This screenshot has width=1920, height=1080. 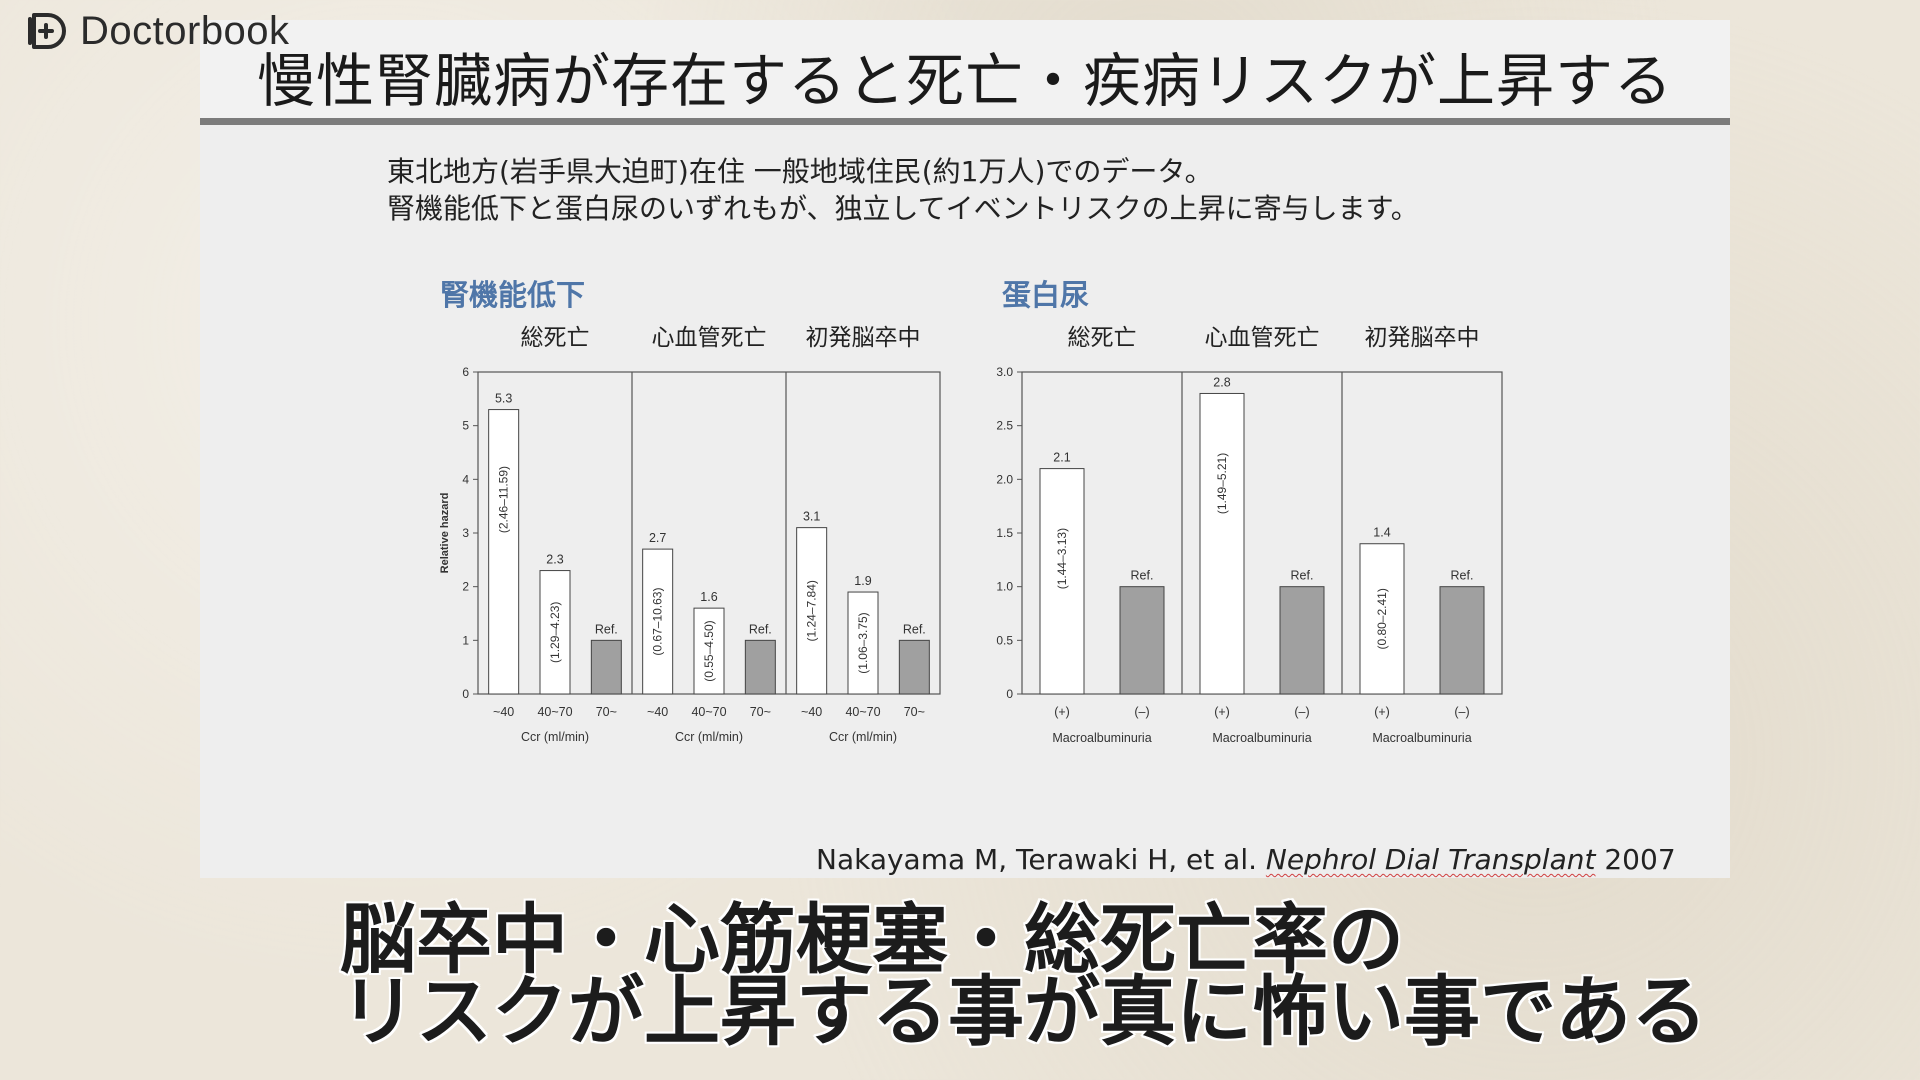 What do you see at coordinates (903, 208) in the screenshot?
I see `intro-line-2: 腎機能低下と蛋白尿のいずれもが、独立してイベントリスクの上昇に寄与します。` at bounding box center [903, 208].